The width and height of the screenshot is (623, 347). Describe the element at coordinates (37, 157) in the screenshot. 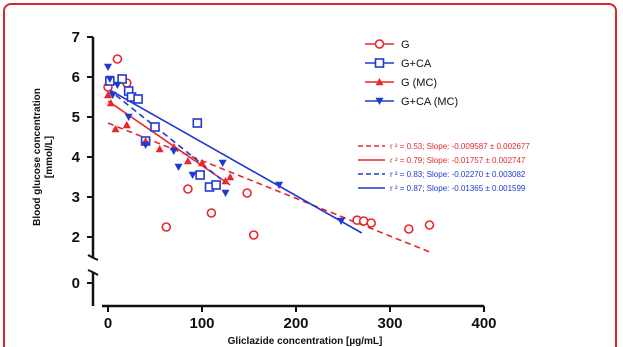

I see `y-axis-label-line1: Blood glucose concentration` at that location.